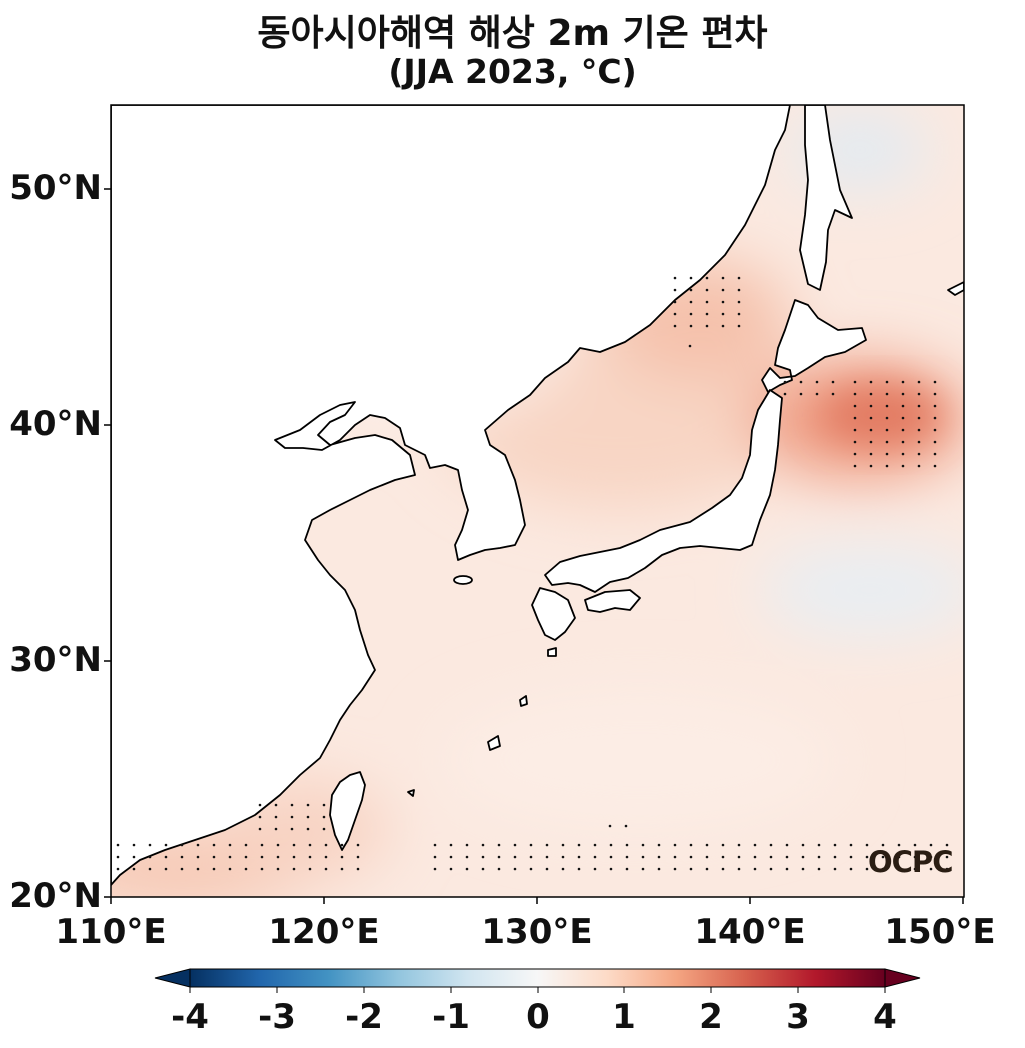 The image size is (1025, 1048). Describe the element at coordinates (885, 1017) in the screenshot. I see `colorbar-tick-4: 4` at that location.